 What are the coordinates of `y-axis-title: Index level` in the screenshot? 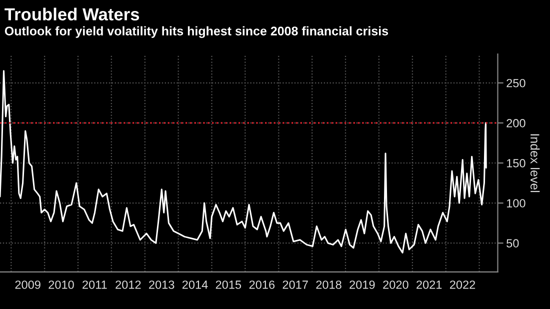 It's located at (535, 163).